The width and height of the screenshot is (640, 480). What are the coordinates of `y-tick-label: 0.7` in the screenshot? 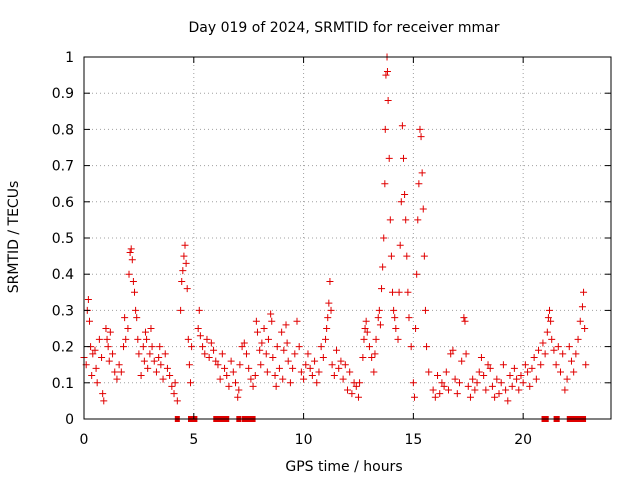 It's located at (63, 167).